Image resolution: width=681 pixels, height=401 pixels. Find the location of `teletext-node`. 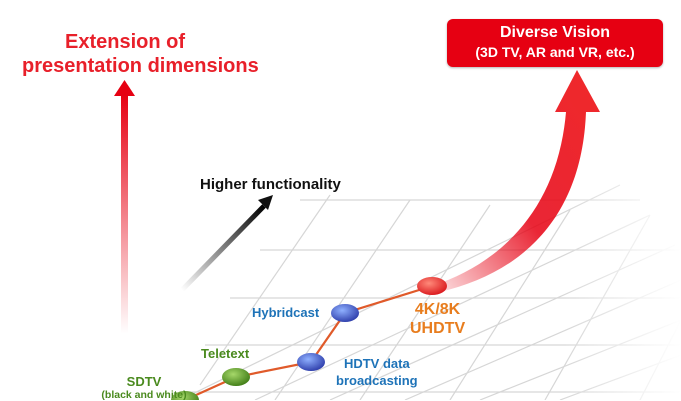

teletext-node is located at coordinates (236, 377).